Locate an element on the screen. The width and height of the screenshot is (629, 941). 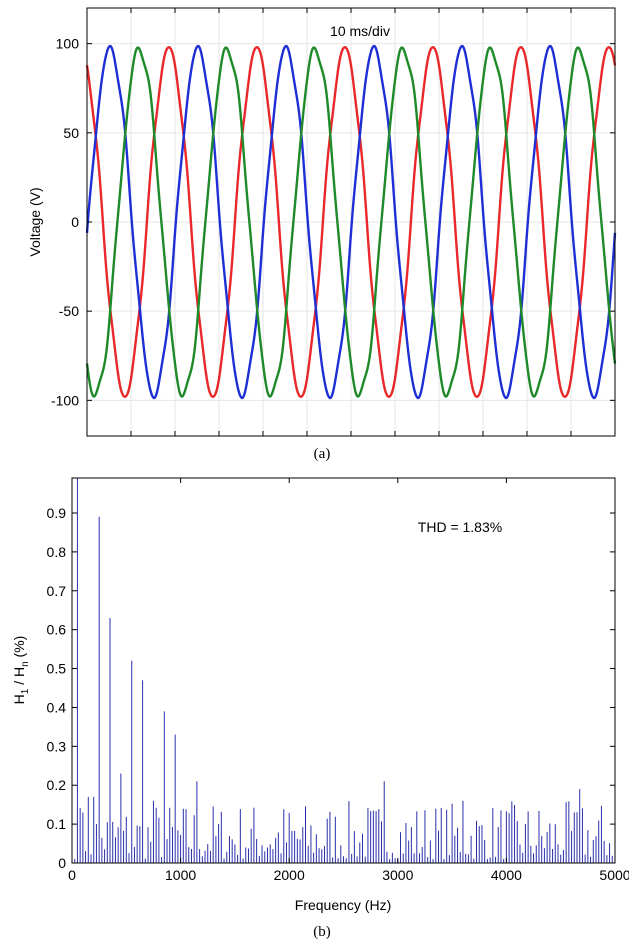
voltage-y-tick-label: 50 is located at coordinates (71, 133).